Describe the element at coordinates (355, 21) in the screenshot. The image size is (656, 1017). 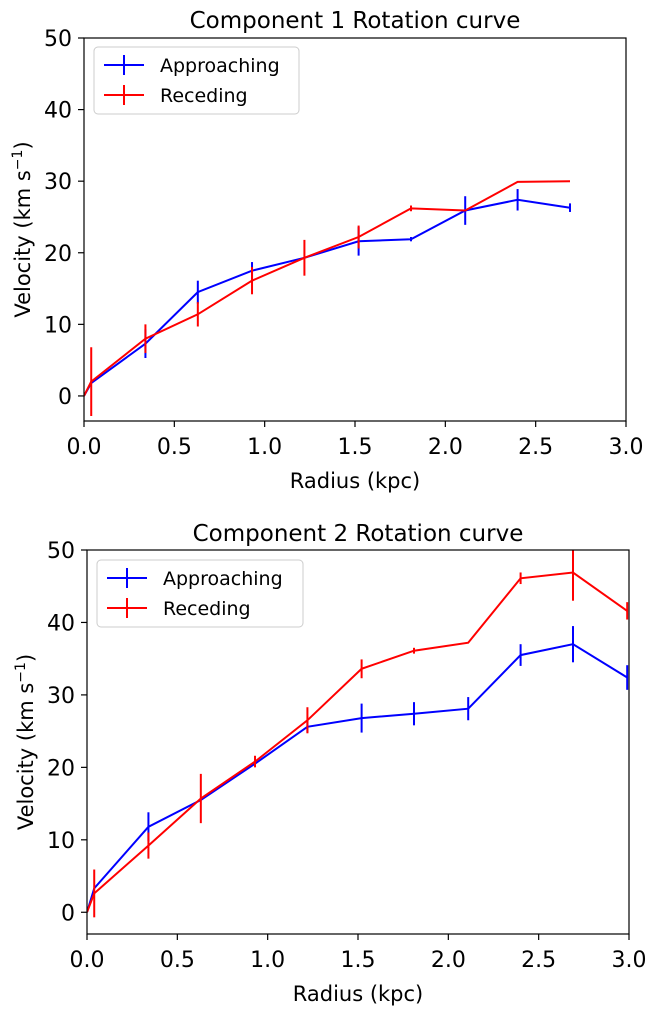
I see `chart-title: Component 1 Rotation curve` at that location.